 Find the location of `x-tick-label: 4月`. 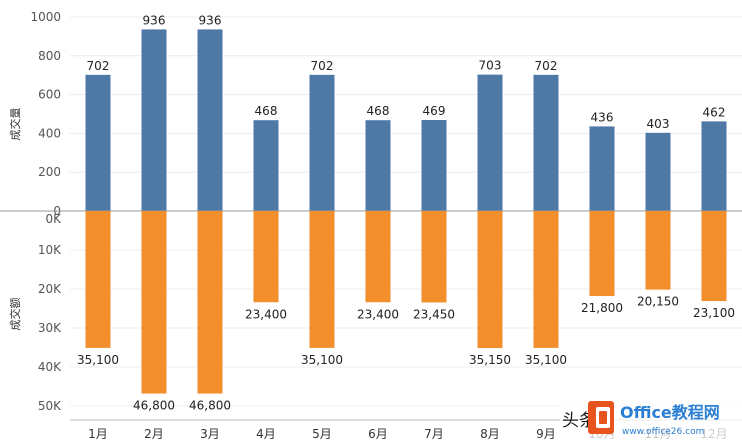

x-tick-label: 4月 is located at coordinates (266, 434).